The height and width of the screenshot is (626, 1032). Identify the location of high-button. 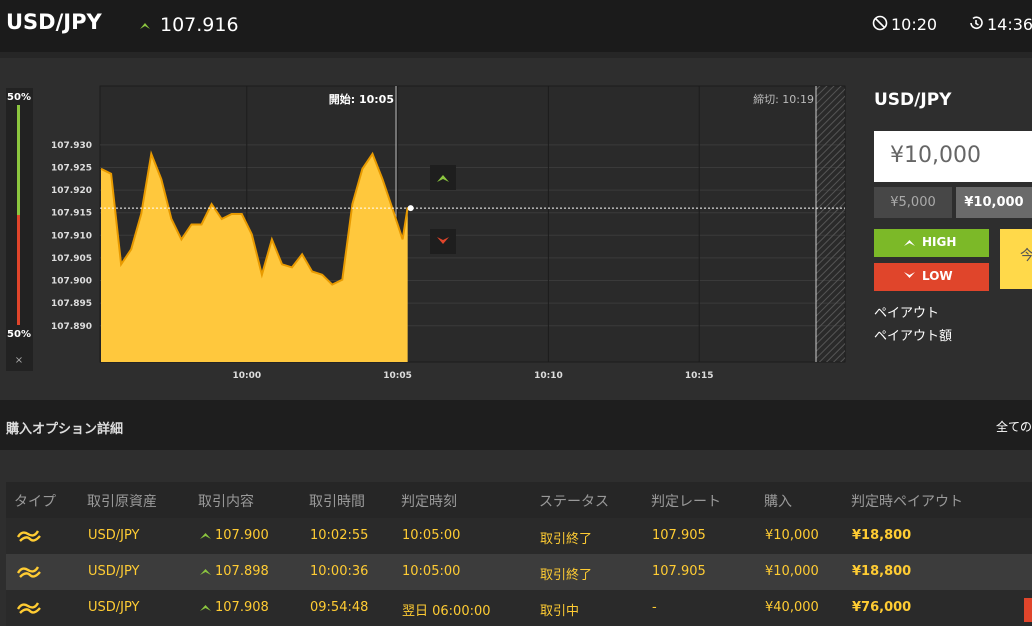
(931, 243).